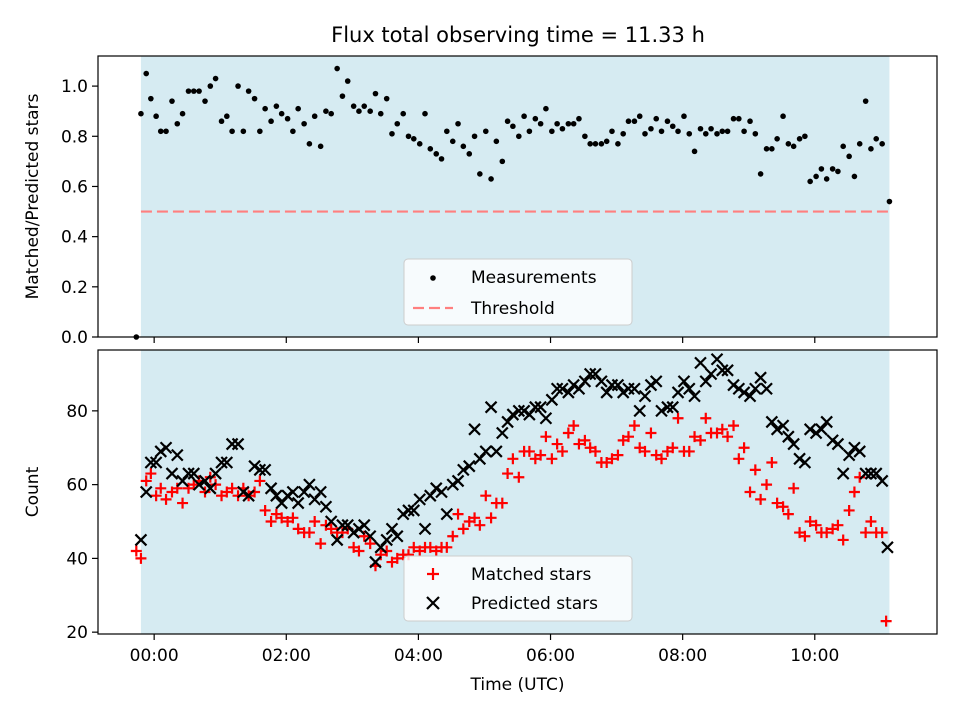  I want to click on count-y-tick-label: 80, so click(77, 412).